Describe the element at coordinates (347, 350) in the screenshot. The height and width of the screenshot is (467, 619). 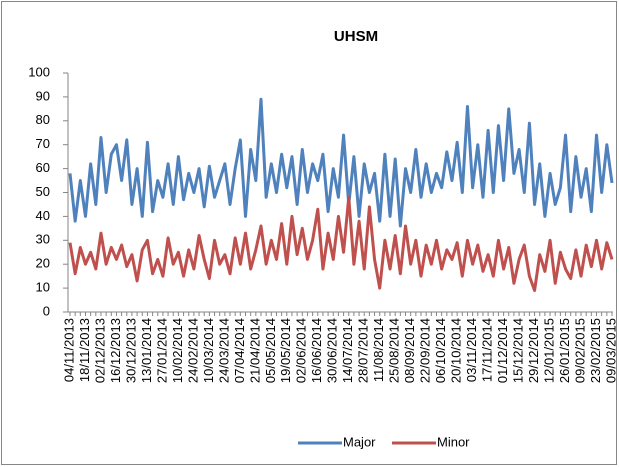
I see `x-tick-label: 14/07/2014` at that location.